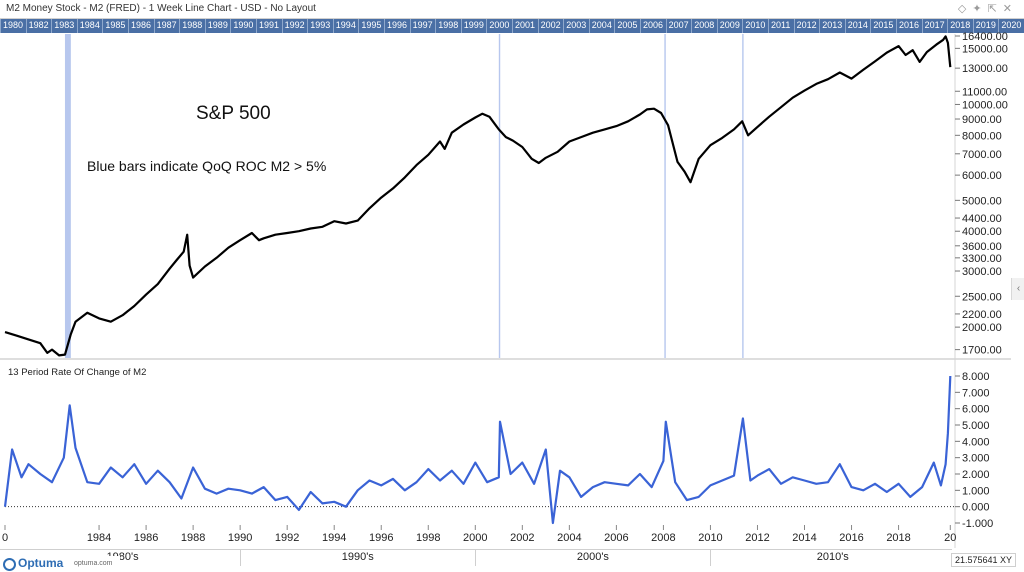  Describe the element at coordinates (982, 328) in the screenshot. I see `price-tick-label-17: 2000.00` at that location.